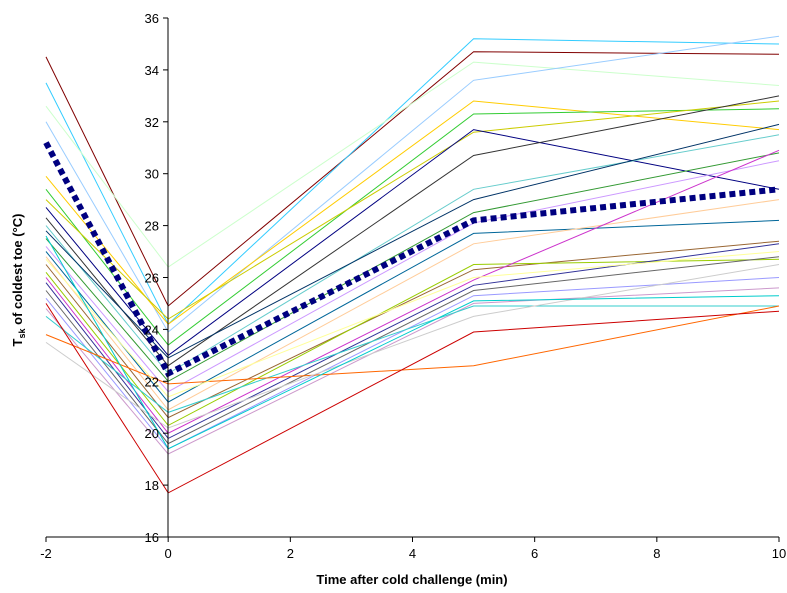  What do you see at coordinates (411, 579) in the screenshot?
I see `x-axis-title: Time after cold challenge (min)` at bounding box center [411, 579].